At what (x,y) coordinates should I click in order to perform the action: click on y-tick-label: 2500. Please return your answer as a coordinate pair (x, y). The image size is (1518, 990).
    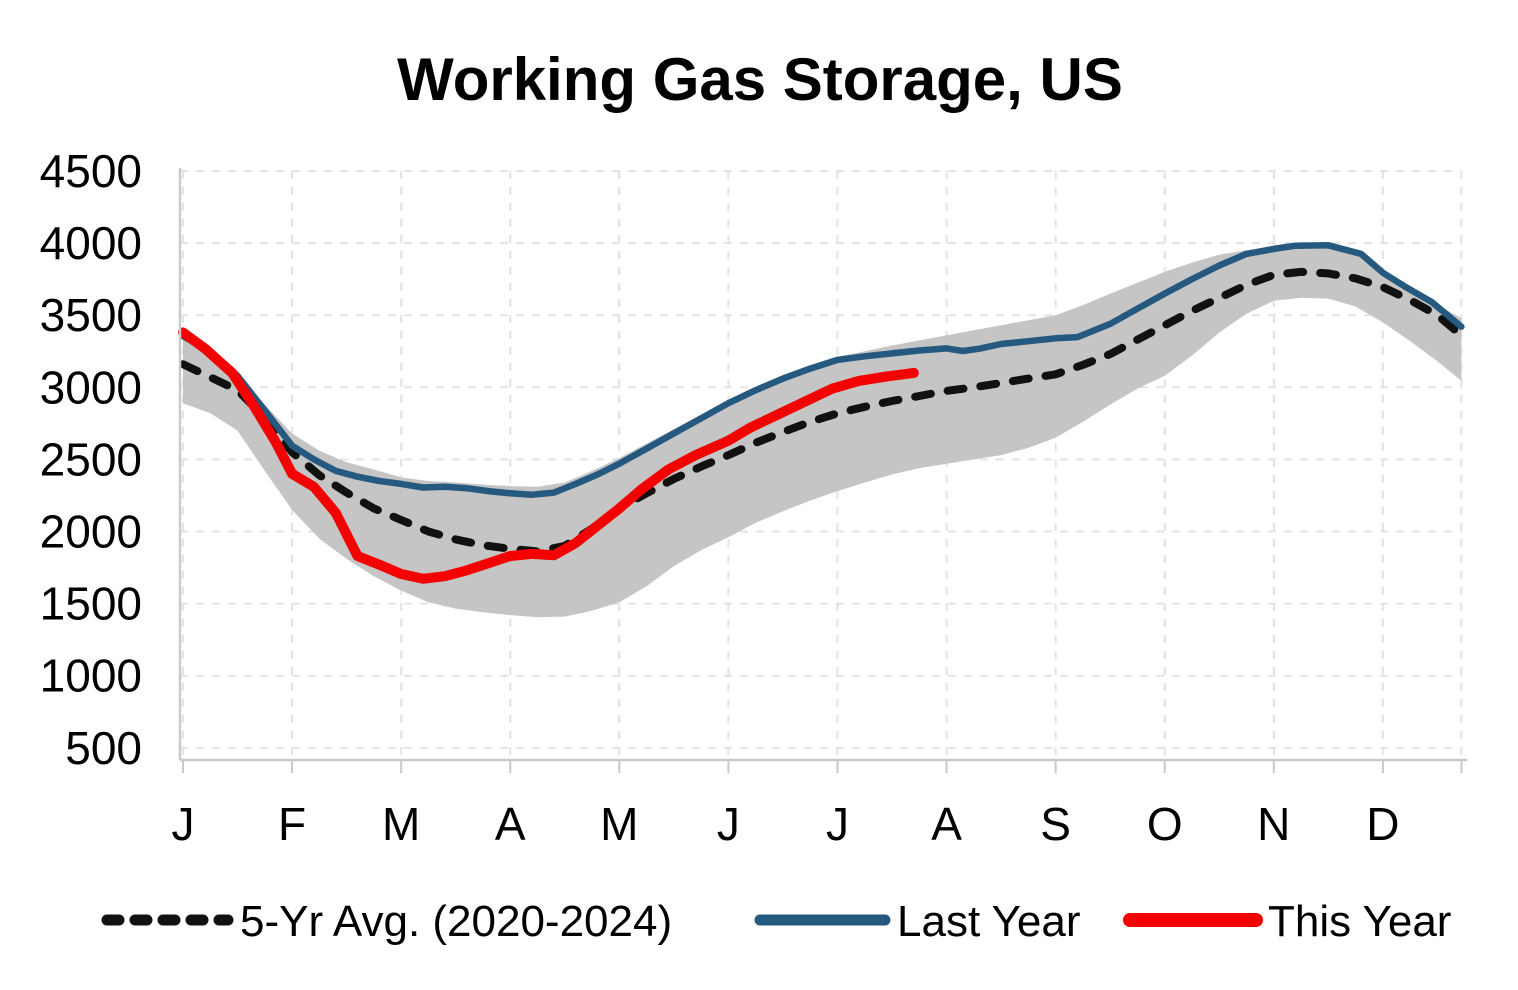
    Looking at the image, I should click on (91, 459).